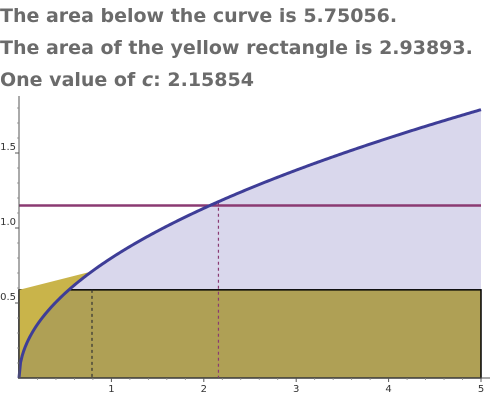  Describe the element at coordinates (210, 80) in the screenshot. I see `c-value: 2.15854` at that location.